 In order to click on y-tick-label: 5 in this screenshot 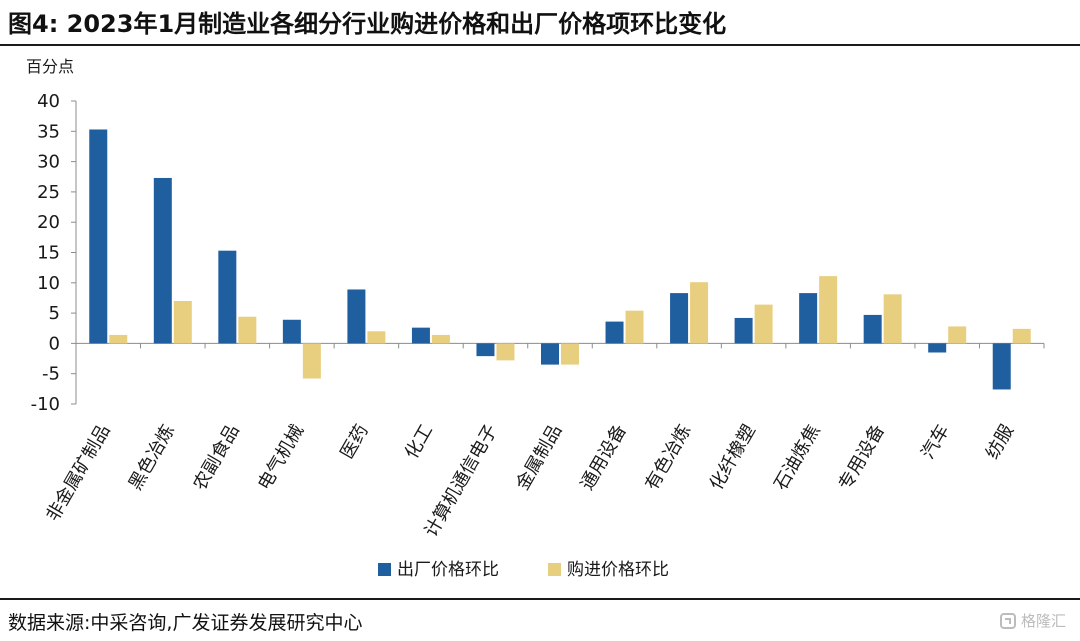, I will do `click(54, 313)`.